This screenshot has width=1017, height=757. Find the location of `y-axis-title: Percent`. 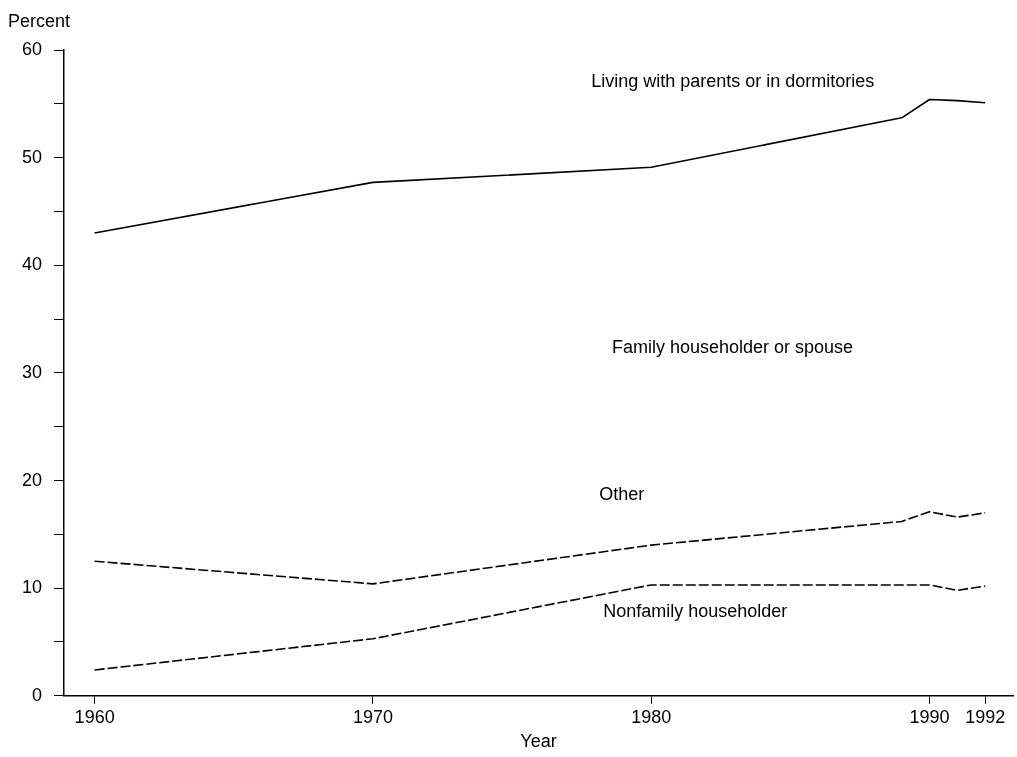

y-axis-title: Percent is located at coordinates (39, 20).